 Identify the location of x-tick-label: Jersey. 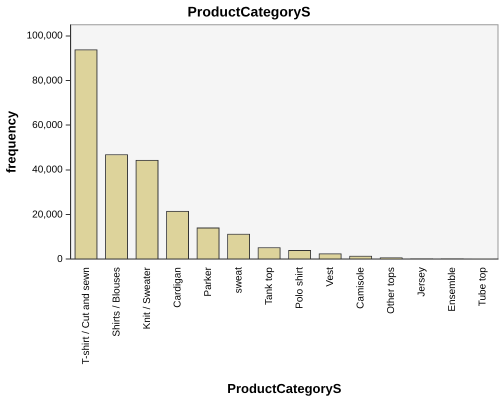
(422, 282).